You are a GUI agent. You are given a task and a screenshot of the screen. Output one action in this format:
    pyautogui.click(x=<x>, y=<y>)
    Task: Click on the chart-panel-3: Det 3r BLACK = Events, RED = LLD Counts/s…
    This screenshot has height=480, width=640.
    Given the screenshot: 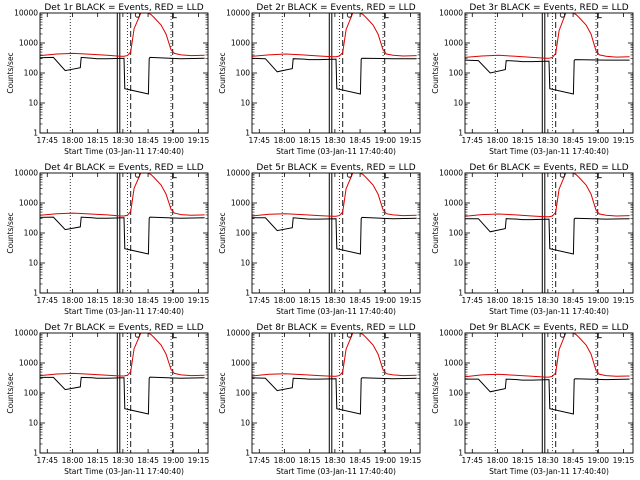 What is the action you would take?
    pyautogui.click(x=533, y=79)
    